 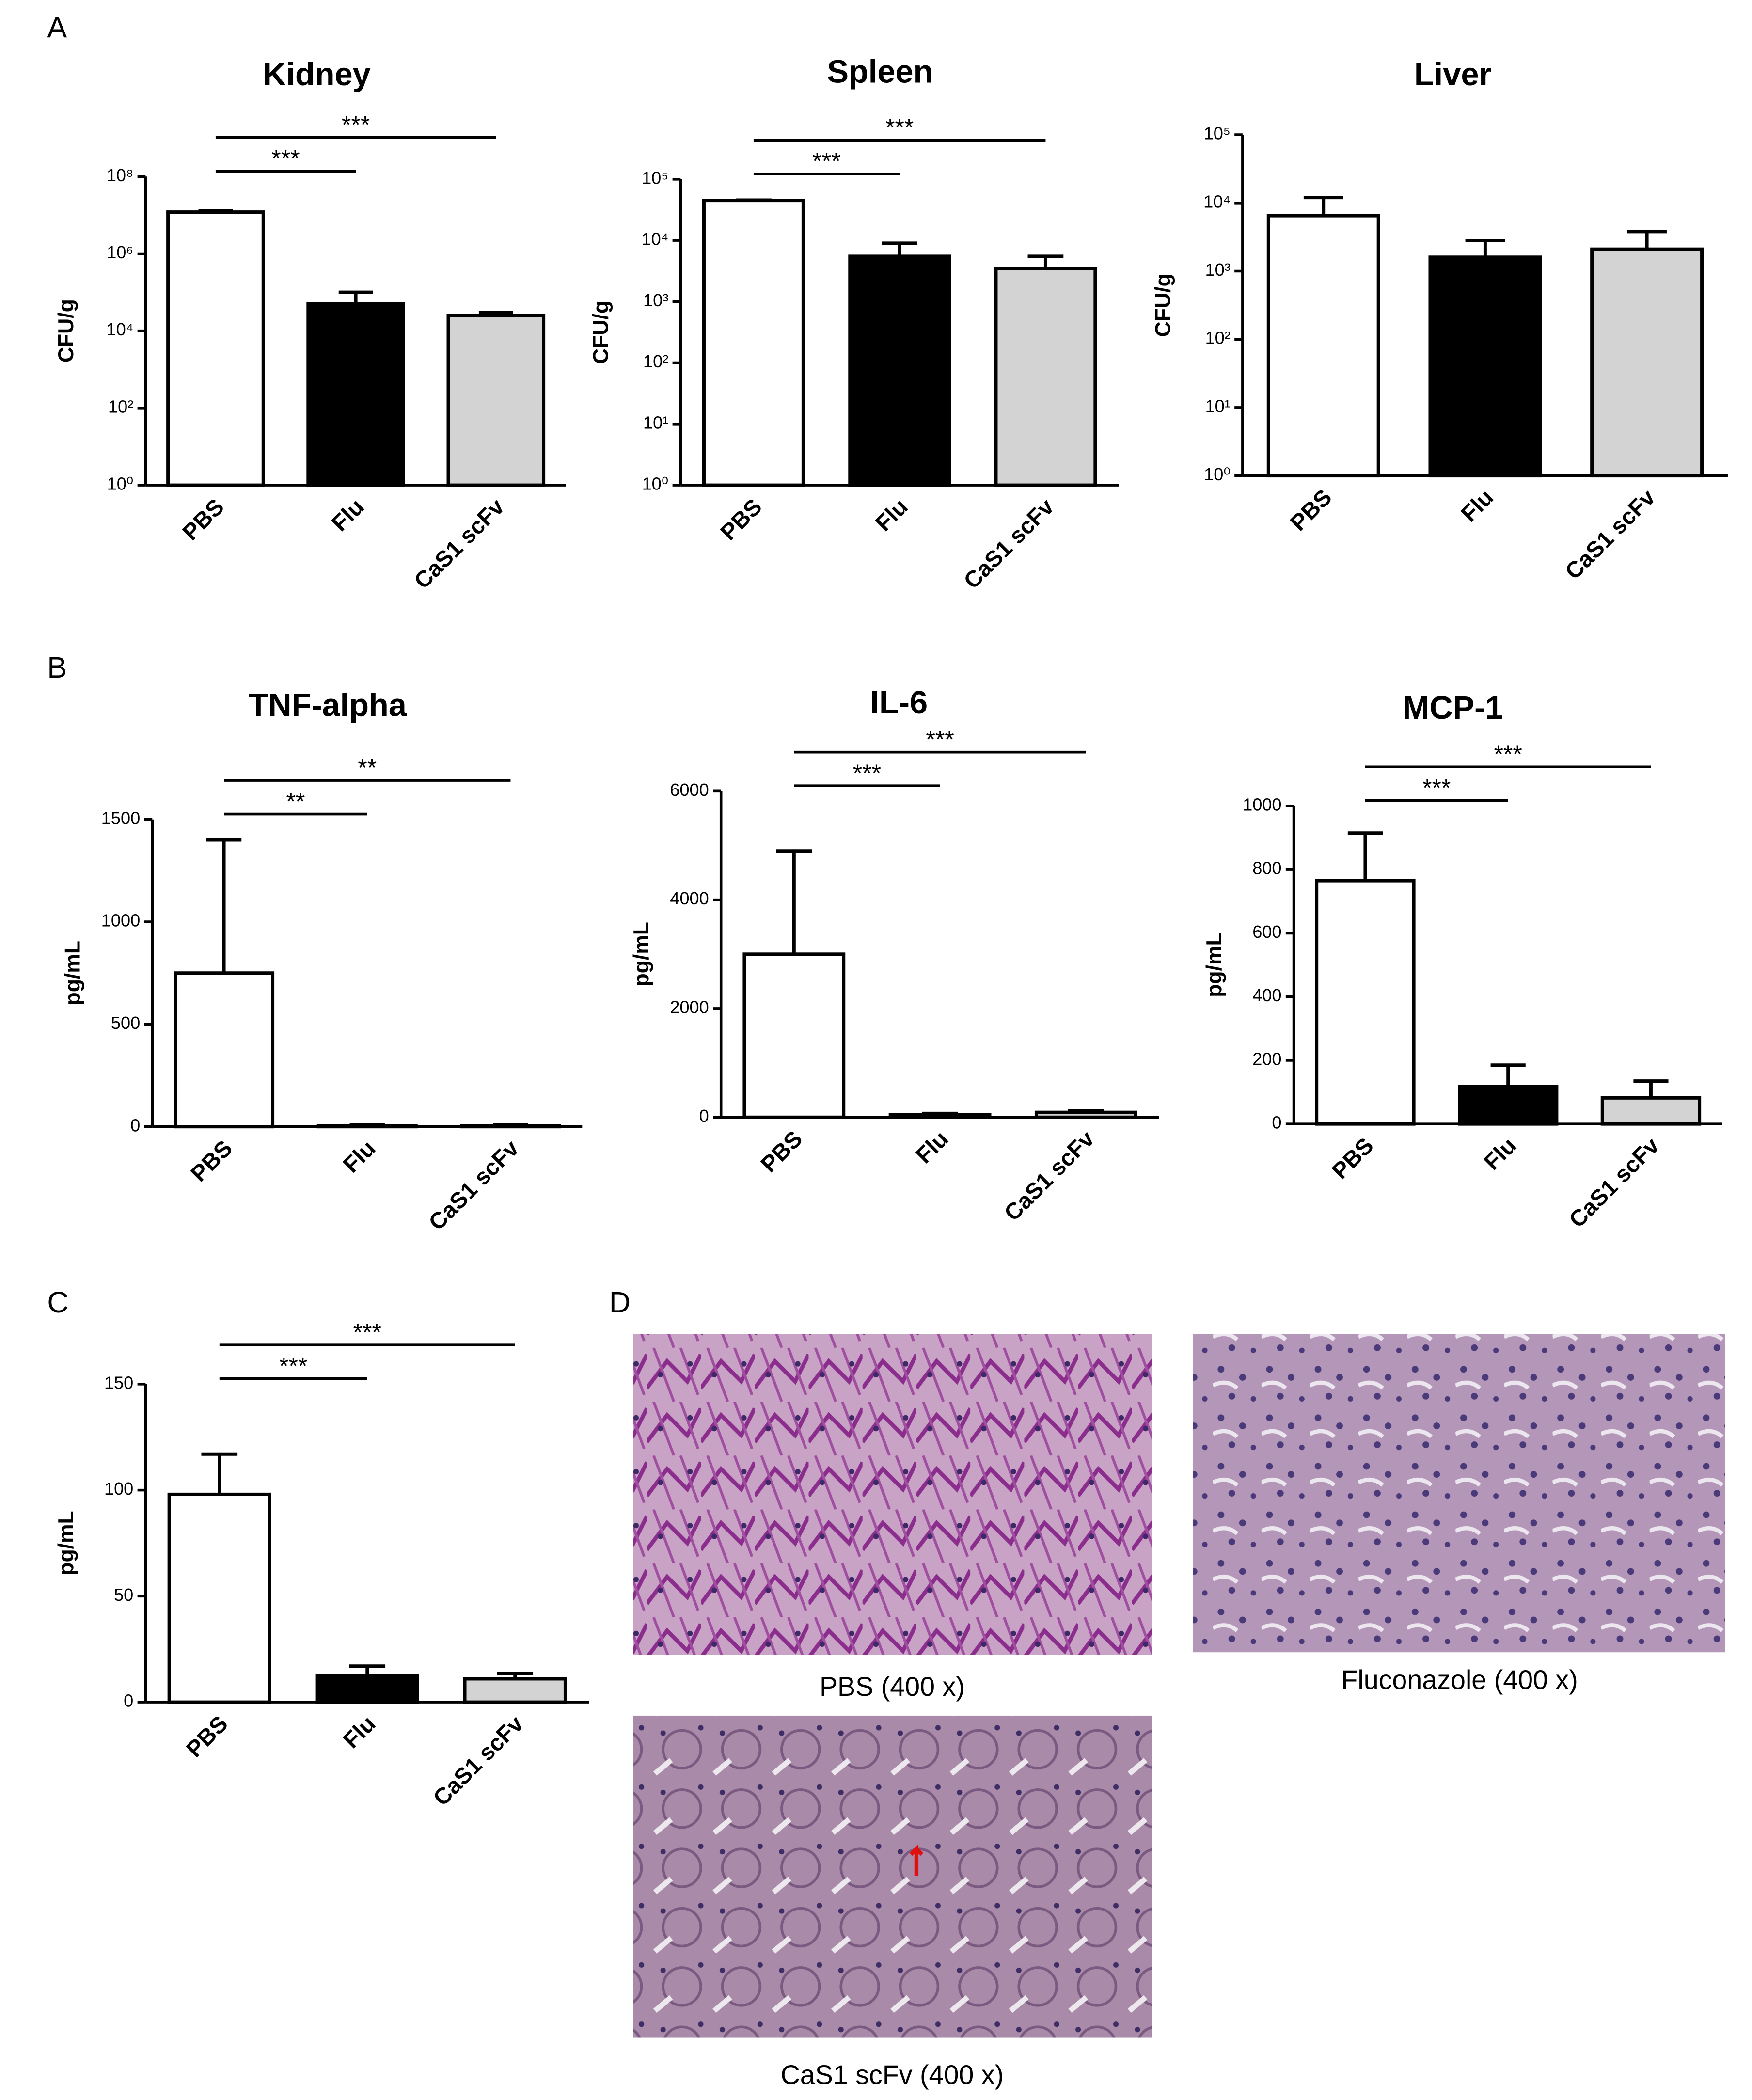 I want to click on y-tick-label: 100, so click(x=118, y=1489).